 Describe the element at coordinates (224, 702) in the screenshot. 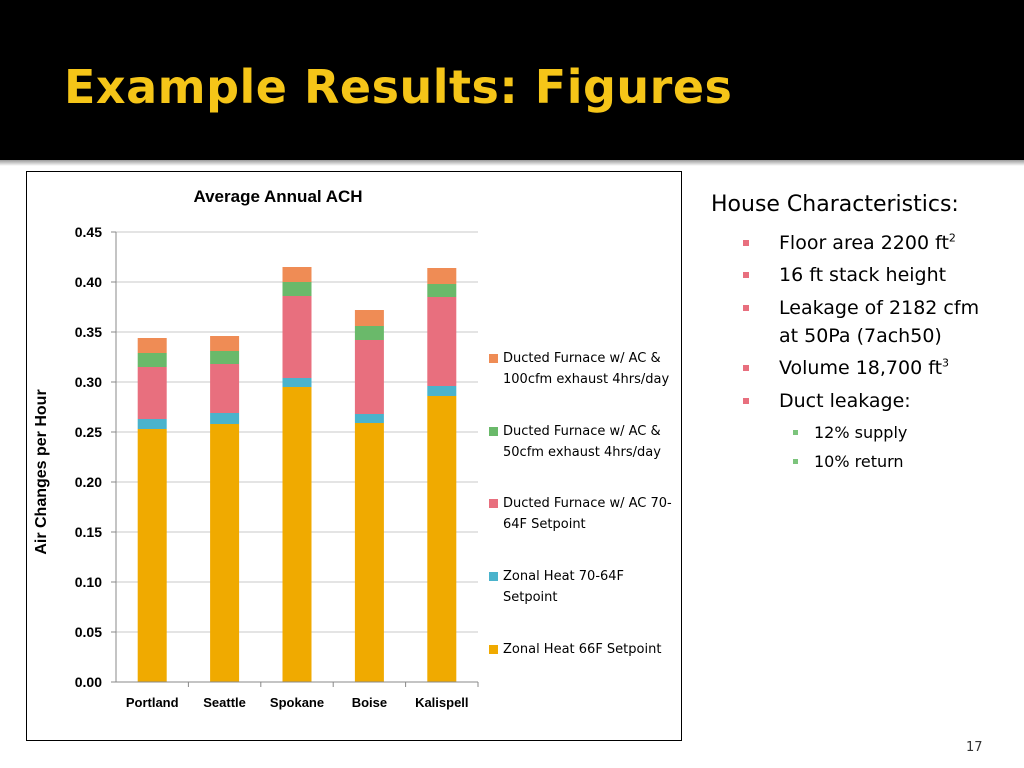

I see `x-tick-label: Seattle` at that location.